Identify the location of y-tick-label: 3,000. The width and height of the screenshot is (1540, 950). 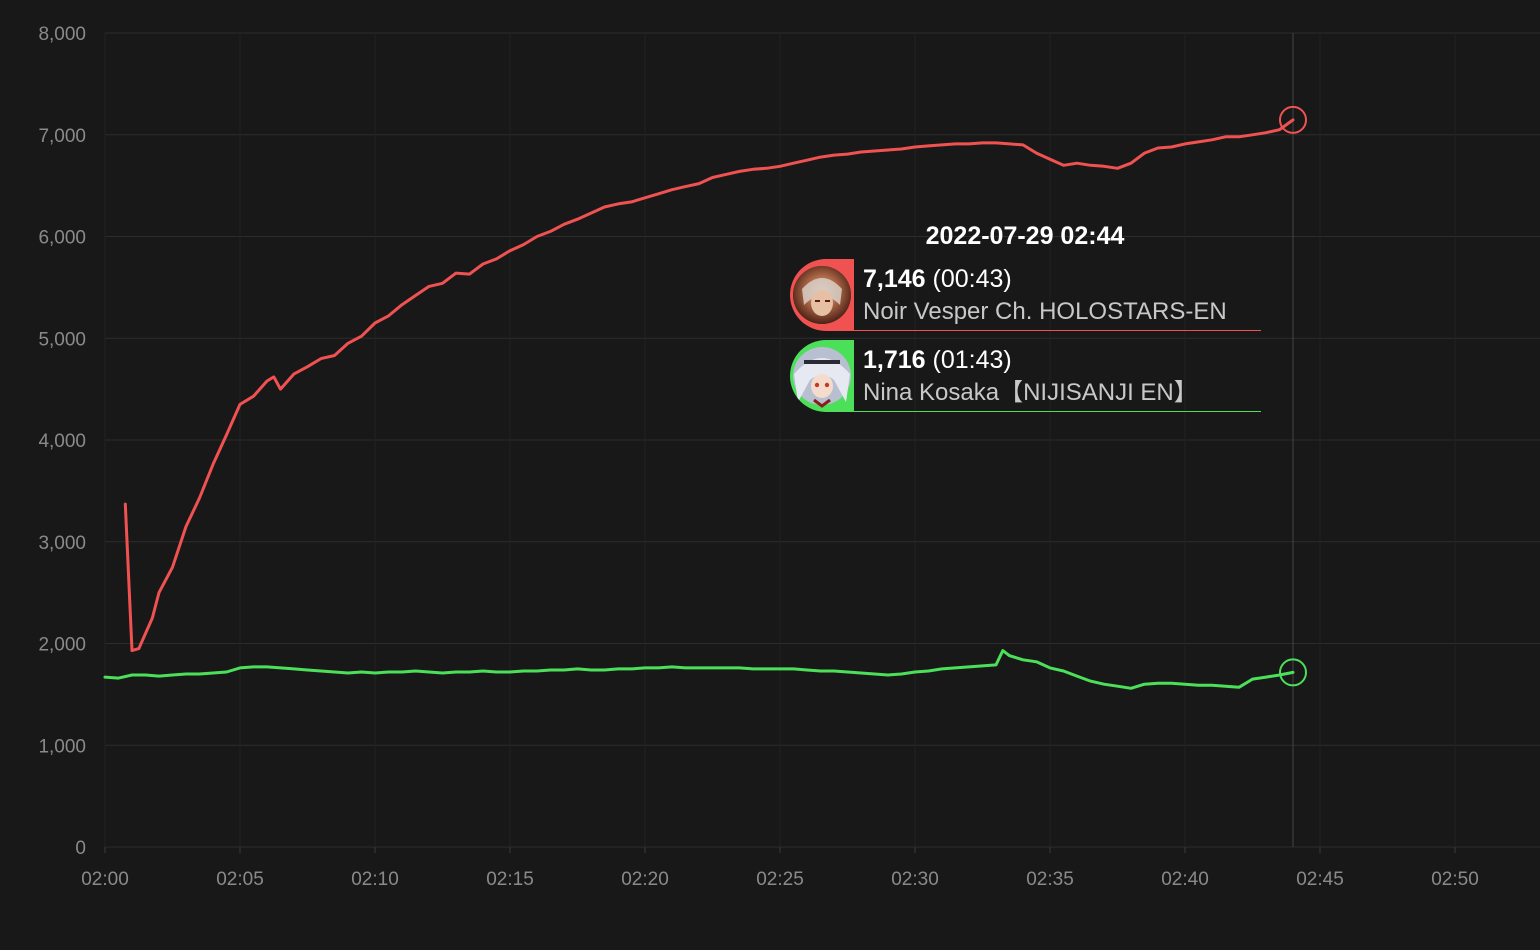
(62, 543).